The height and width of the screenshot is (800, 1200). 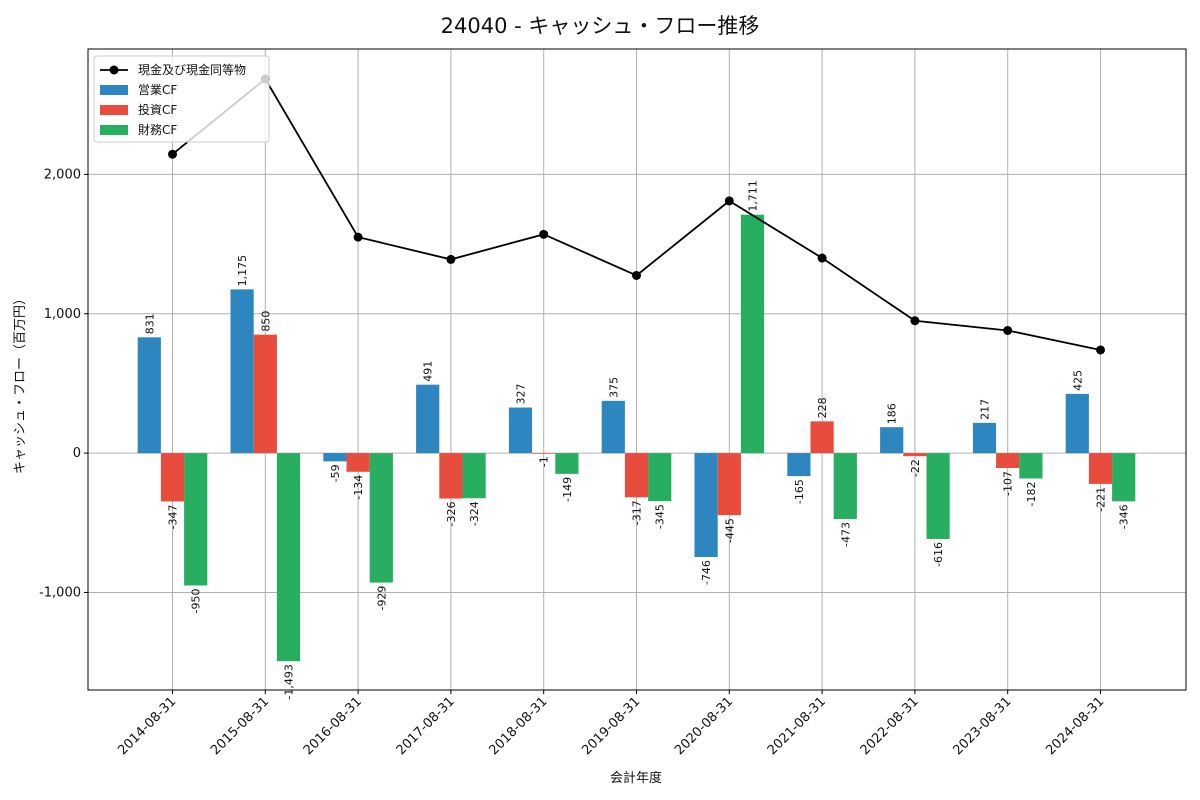 What do you see at coordinates (1101, 499) in the screenshot?
I see `data-label: -221` at bounding box center [1101, 499].